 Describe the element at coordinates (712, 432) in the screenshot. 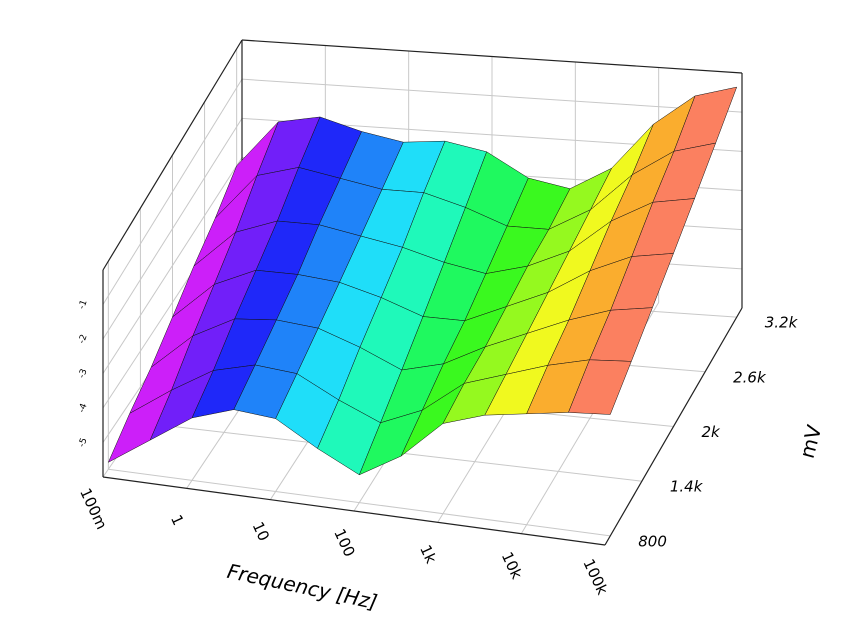

I see `y-tick-label: 2k` at that location.